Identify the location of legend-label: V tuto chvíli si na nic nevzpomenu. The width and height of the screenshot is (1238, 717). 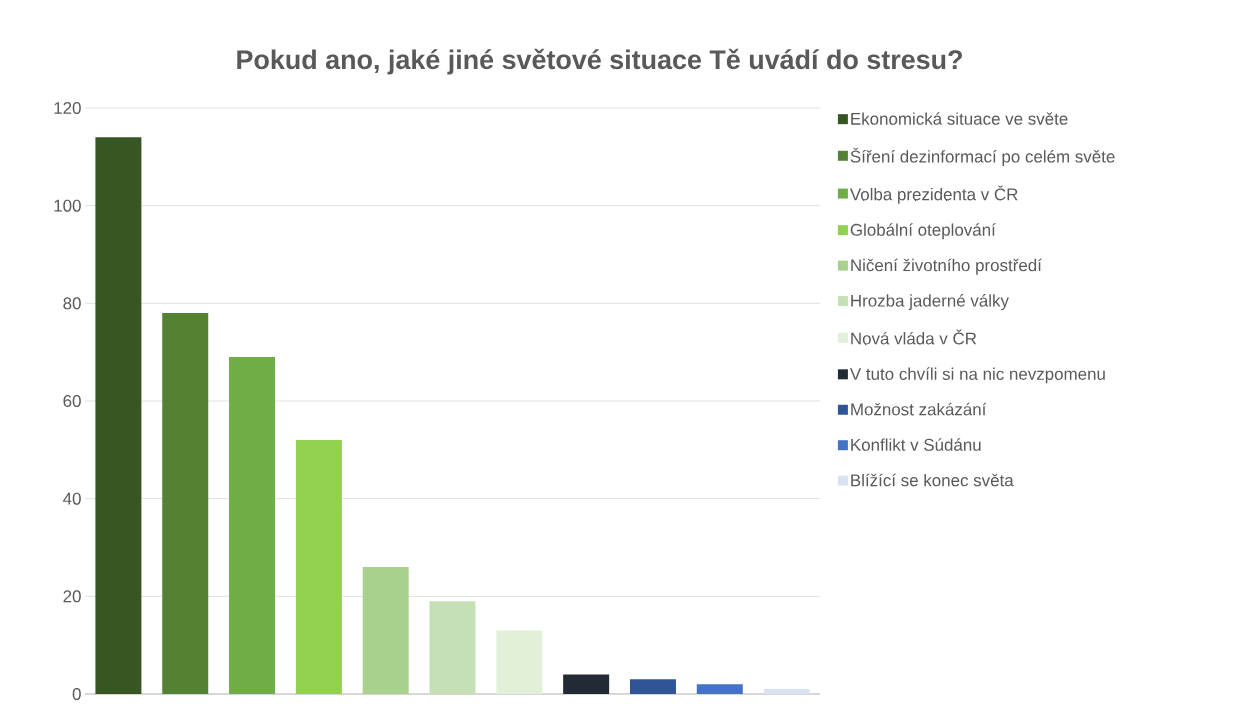
(977, 375).